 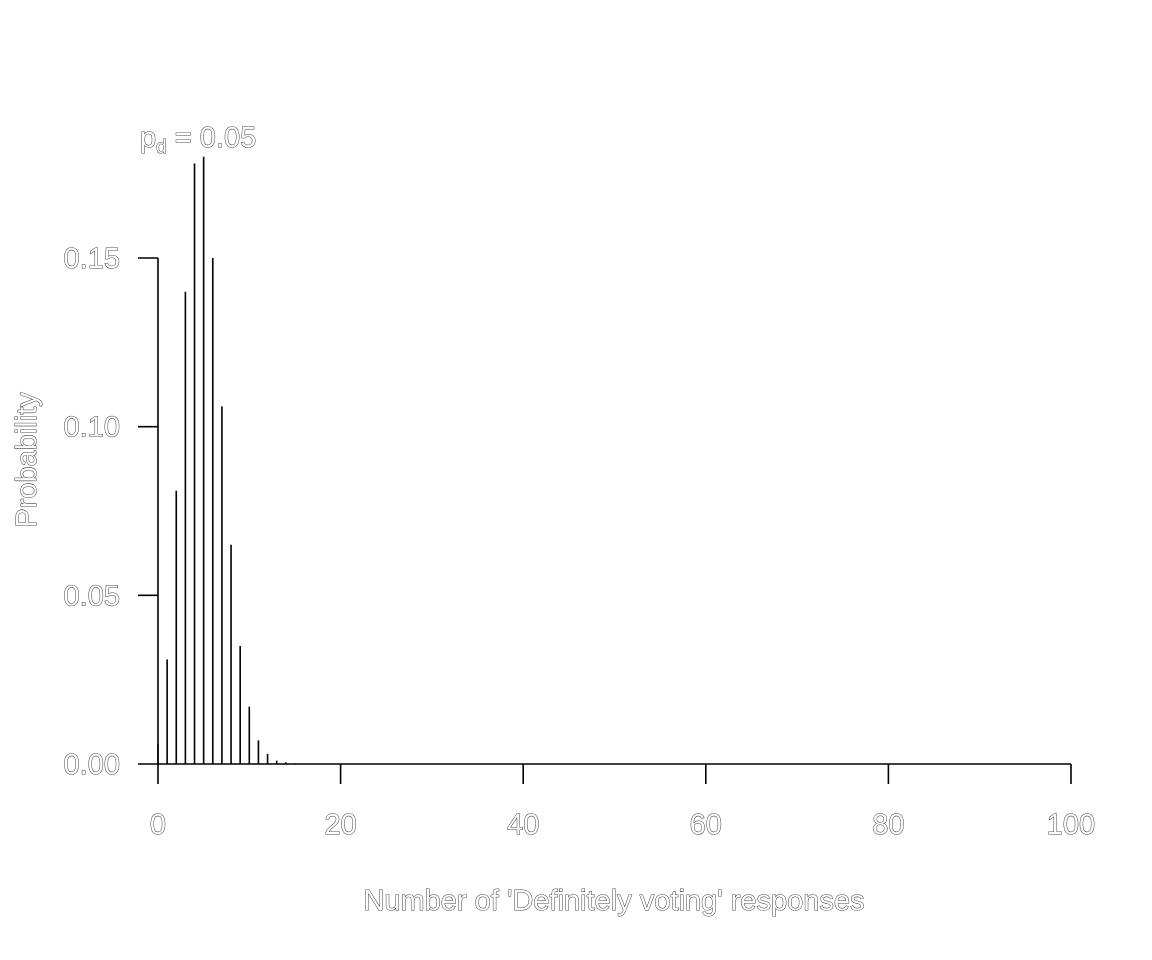 I want to click on x-tick-label: 40, so click(x=523, y=825).